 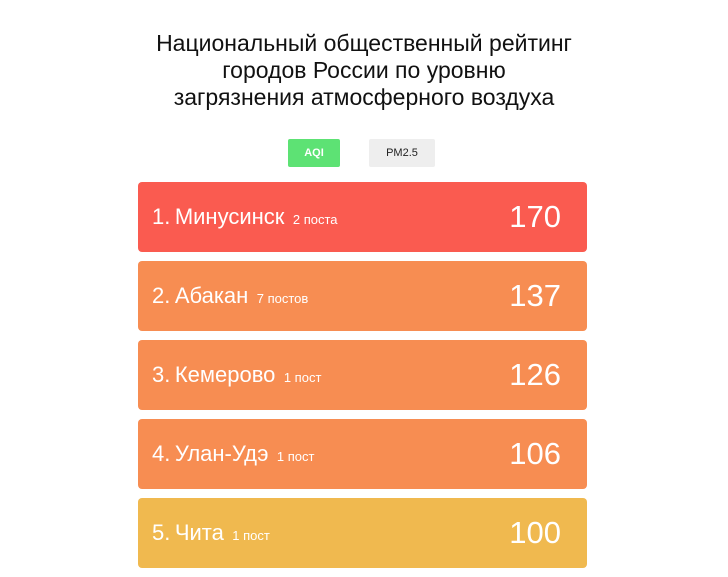 I want to click on row-rank: 1., so click(x=161, y=216).